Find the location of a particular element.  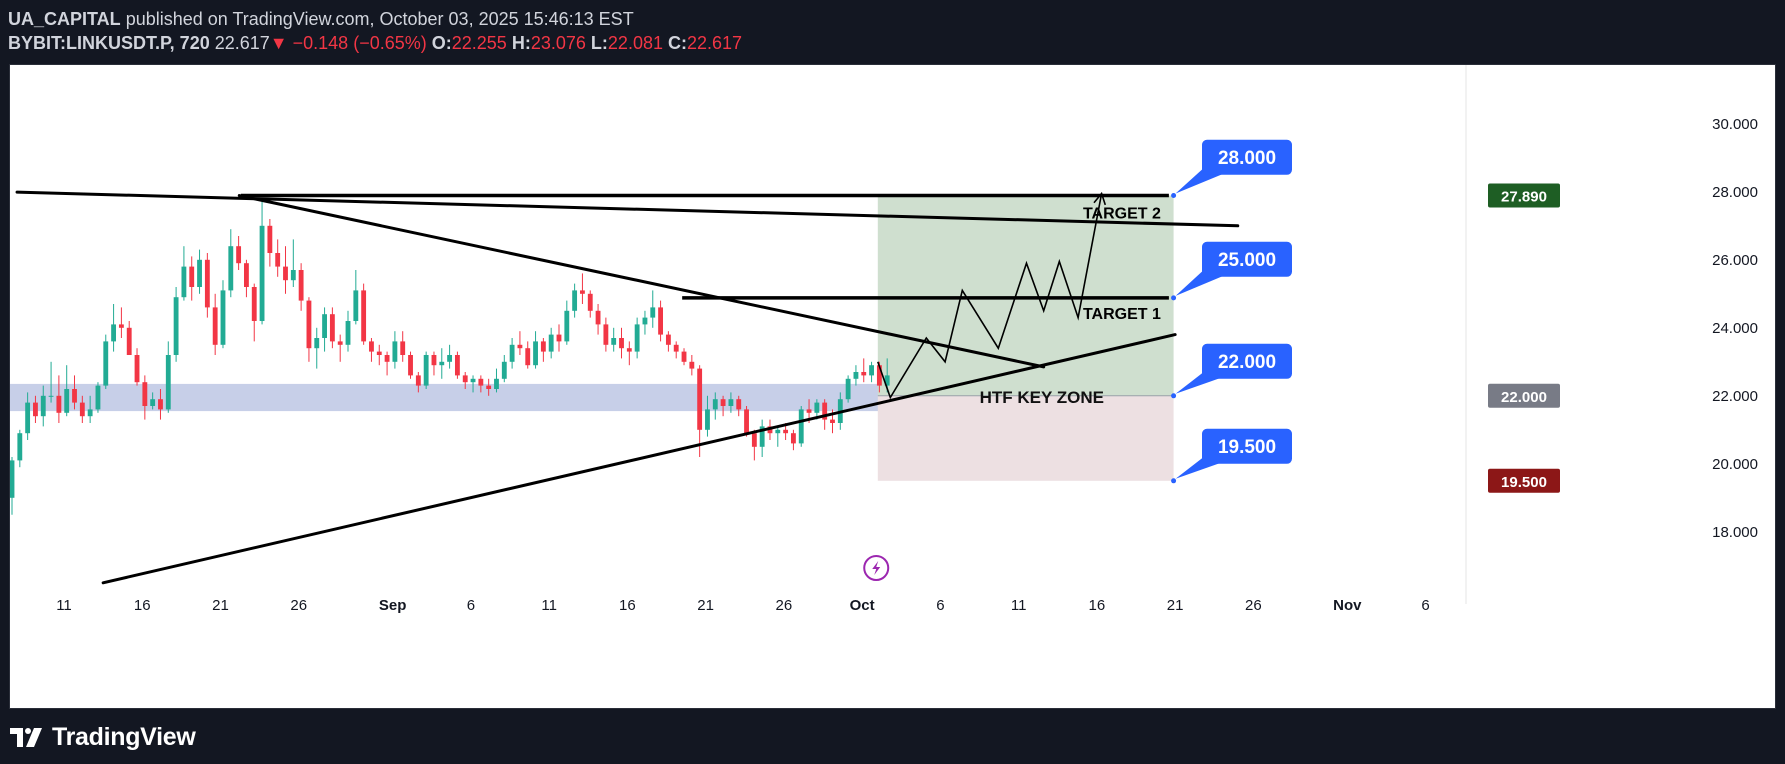

x-tick-label: 11 is located at coordinates (1019, 605).